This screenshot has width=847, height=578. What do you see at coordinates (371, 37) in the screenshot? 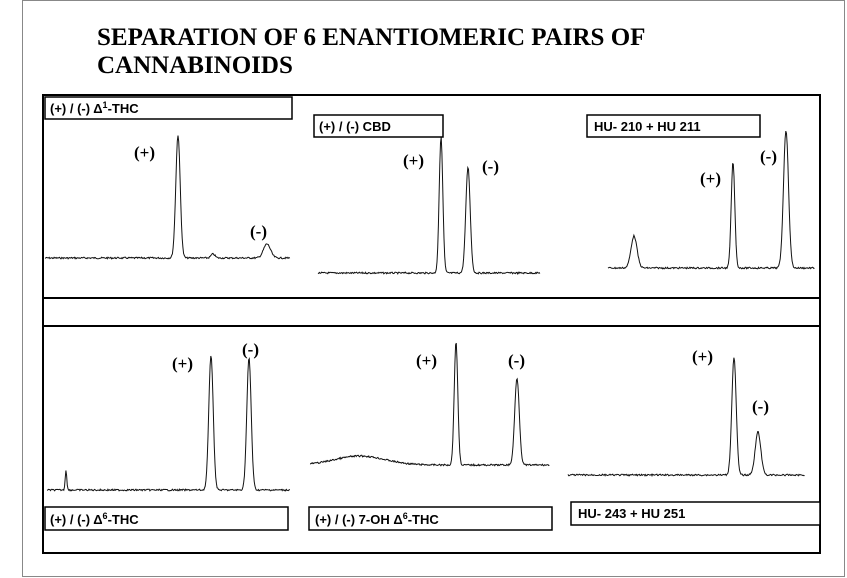
I see `title-line: SEPARATION OF 6 ENANTIOMERIC PAIRS OF` at bounding box center [371, 37].